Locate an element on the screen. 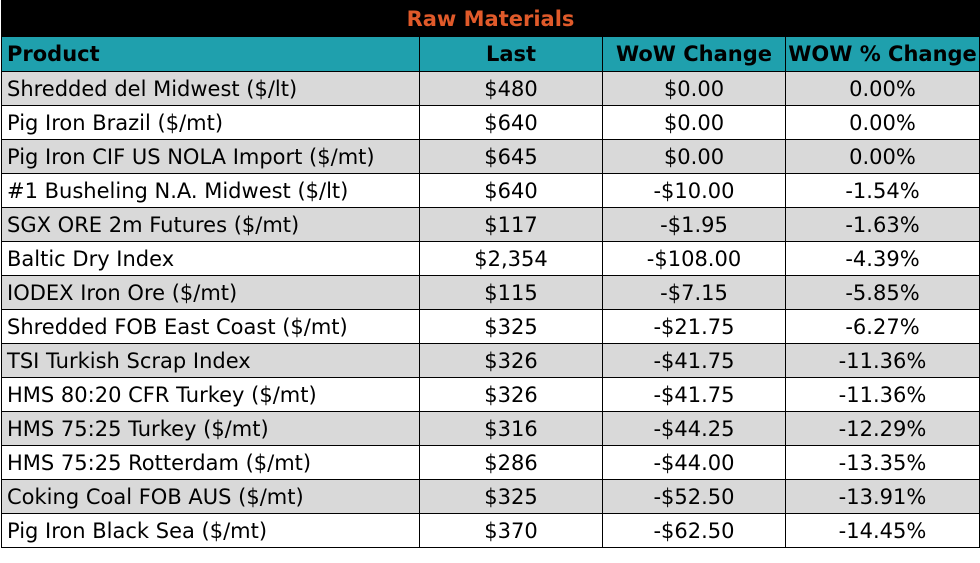  cell-wow-change: -$44.25 is located at coordinates (694, 428).